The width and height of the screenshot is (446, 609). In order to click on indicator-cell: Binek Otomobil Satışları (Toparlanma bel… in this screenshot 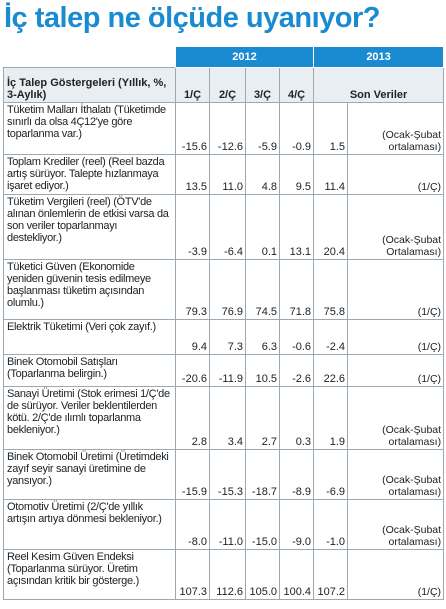, I will do `click(89, 370)`.